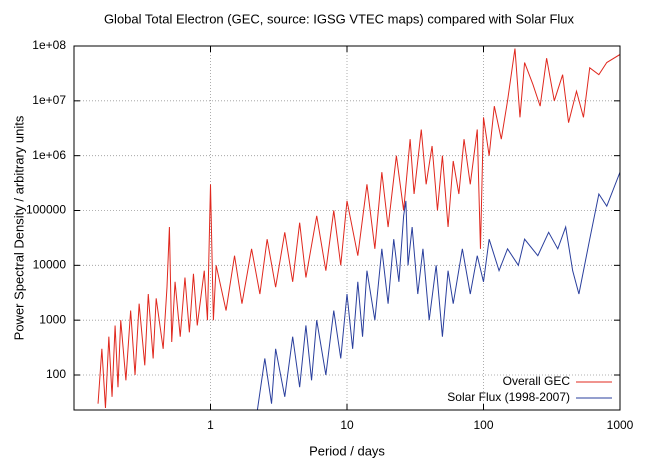 The height and width of the screenshot is (465, 648). I want to click on x-axis-label: Period / days, so click(347, 450).